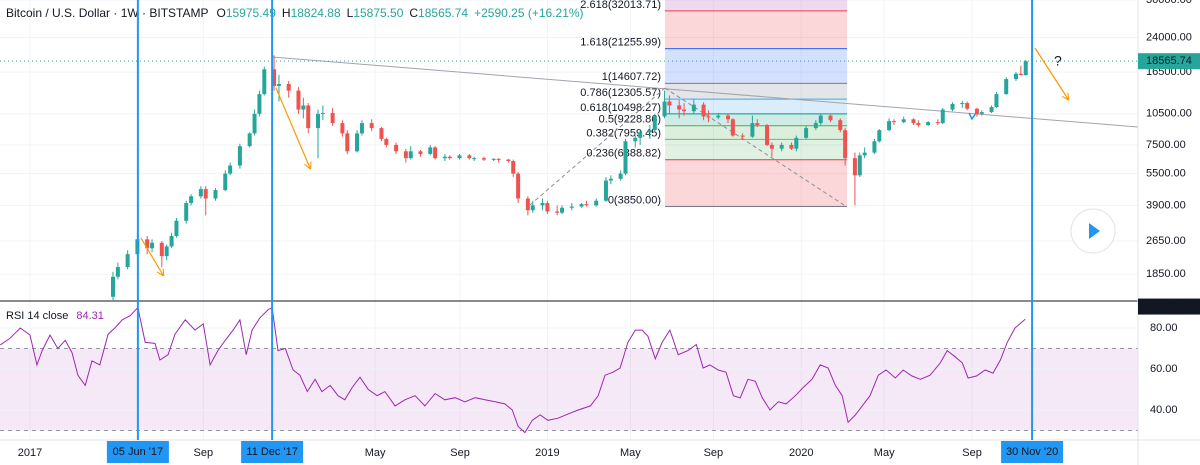  Describe the element at coordinates (1166, 145) in the screenshot. I see `y-tick-label: 7500.00` at that location.